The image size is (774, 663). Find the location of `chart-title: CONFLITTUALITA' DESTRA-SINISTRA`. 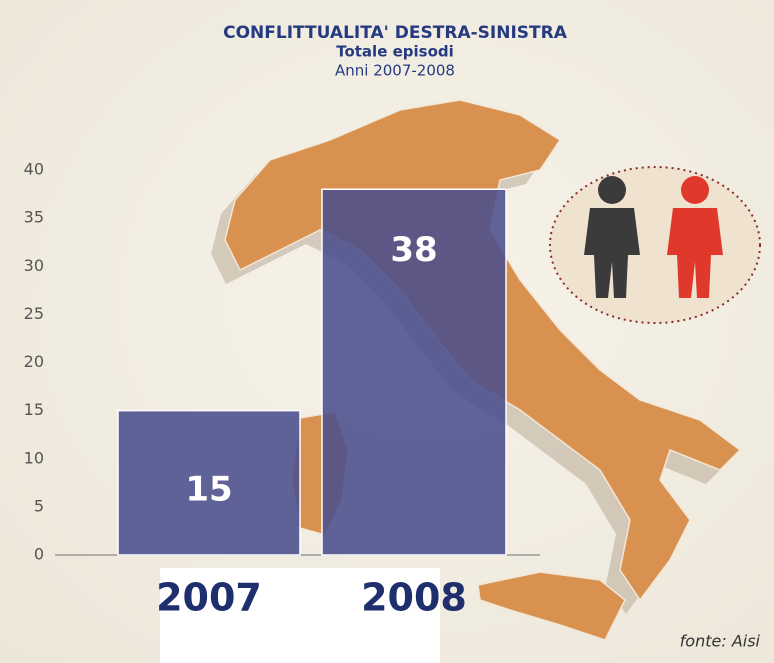

chart-title: CONFLITTUALITA' DESTRA-SINISTRA is located at coordinates (395, 33).